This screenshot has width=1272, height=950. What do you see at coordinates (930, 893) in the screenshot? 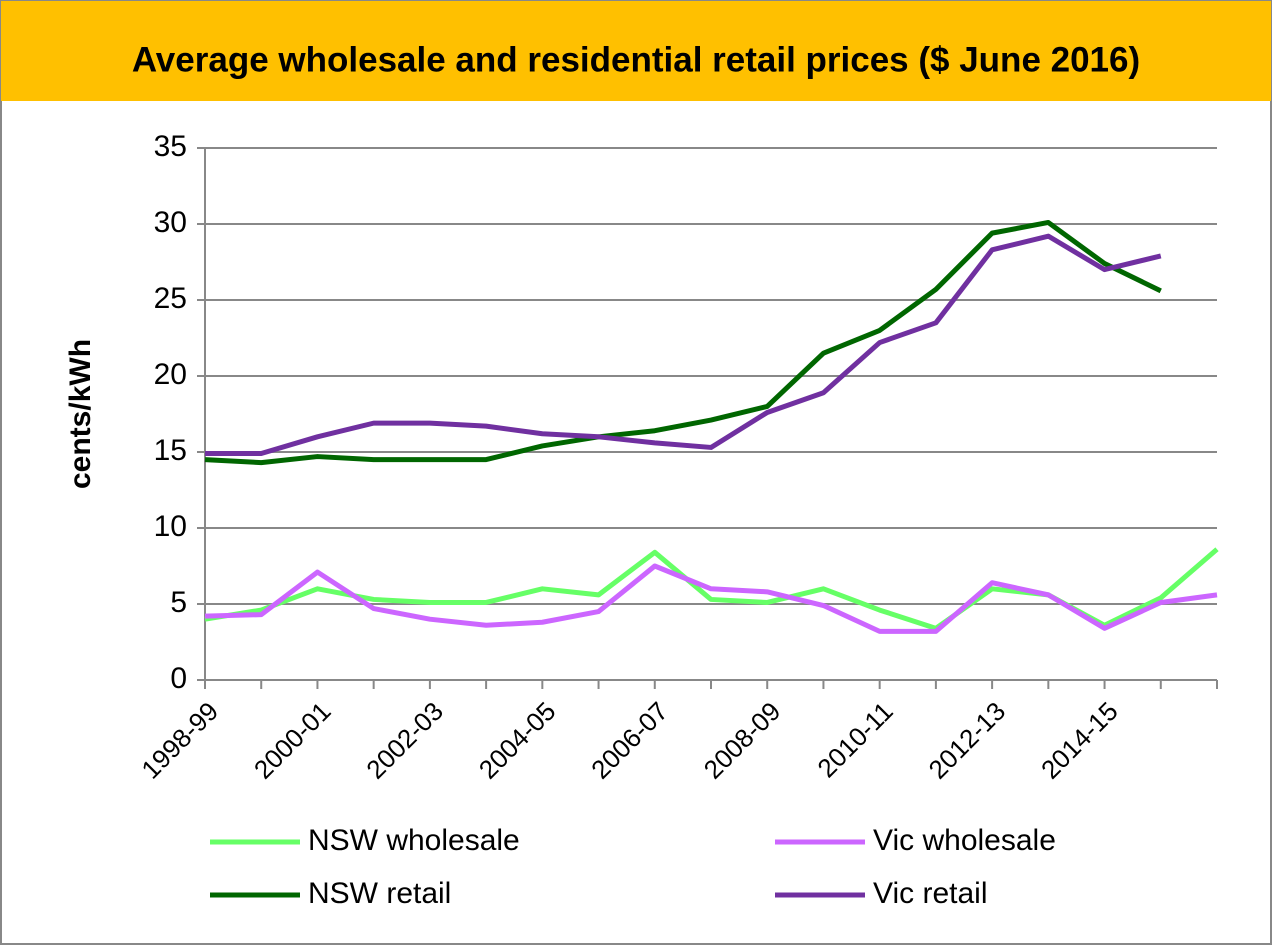
I see `legend-label: Vic retail` at bounding box center [930, 893].